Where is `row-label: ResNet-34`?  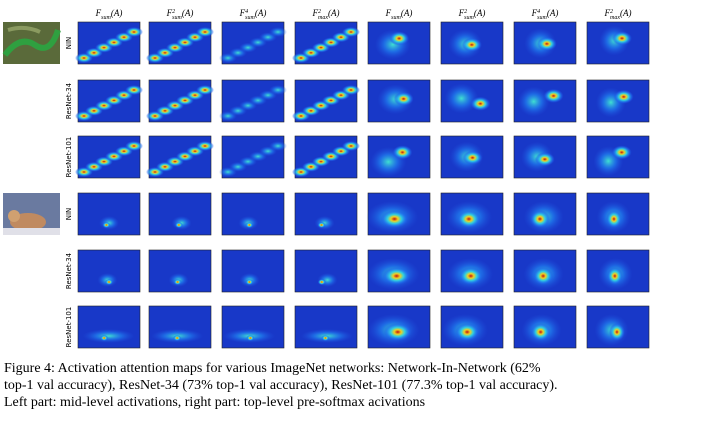
row-label: ResNet-34 is located at coordinates (69, 100).